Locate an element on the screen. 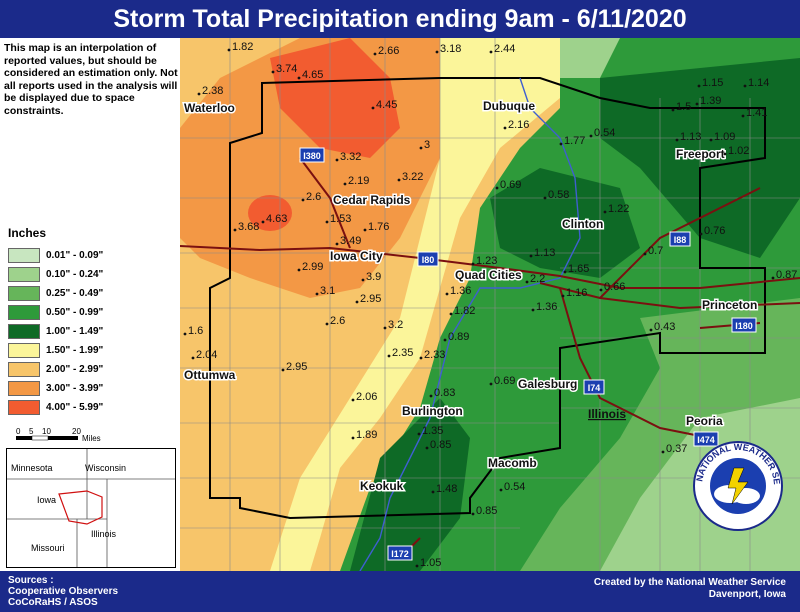 Image resolution: width=800 pixels, height=612 pixels. nws-logo-graphic: NATIONAL WEATHER SERVICE is located at coordinates (737, 485).